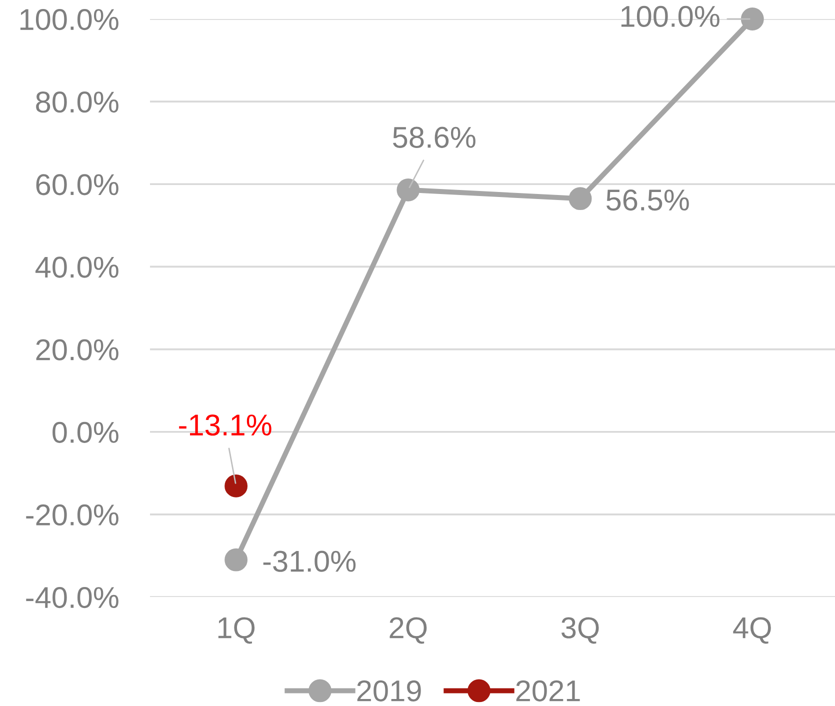 The width and height of the screenshot is (835, 706). What do you see at coordinates (85, 432) in the screenshot?
I see `y-tick-label: 0.0%` at bounding box center [85, 432].